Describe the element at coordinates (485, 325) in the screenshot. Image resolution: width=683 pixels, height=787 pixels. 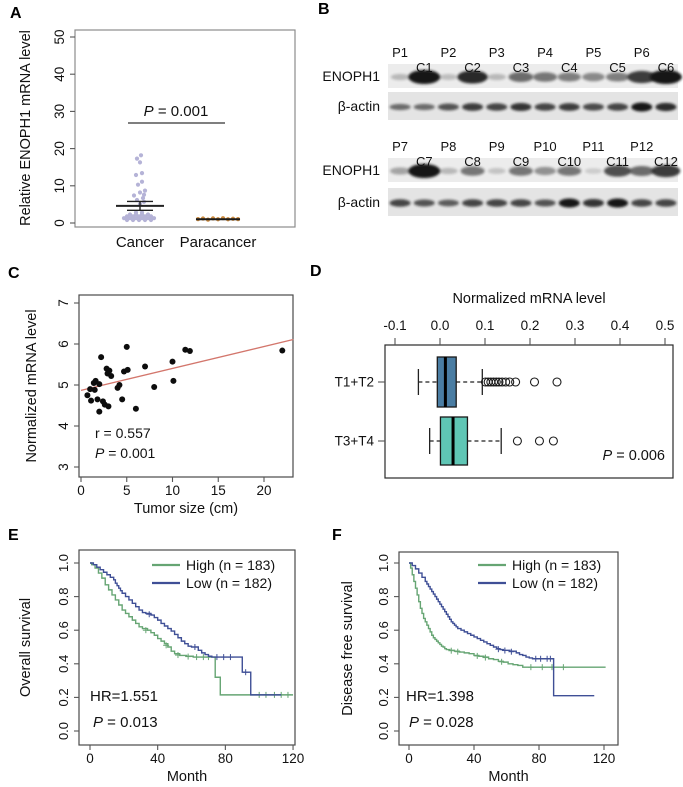
I see `svg-text: 0.1` at that location.